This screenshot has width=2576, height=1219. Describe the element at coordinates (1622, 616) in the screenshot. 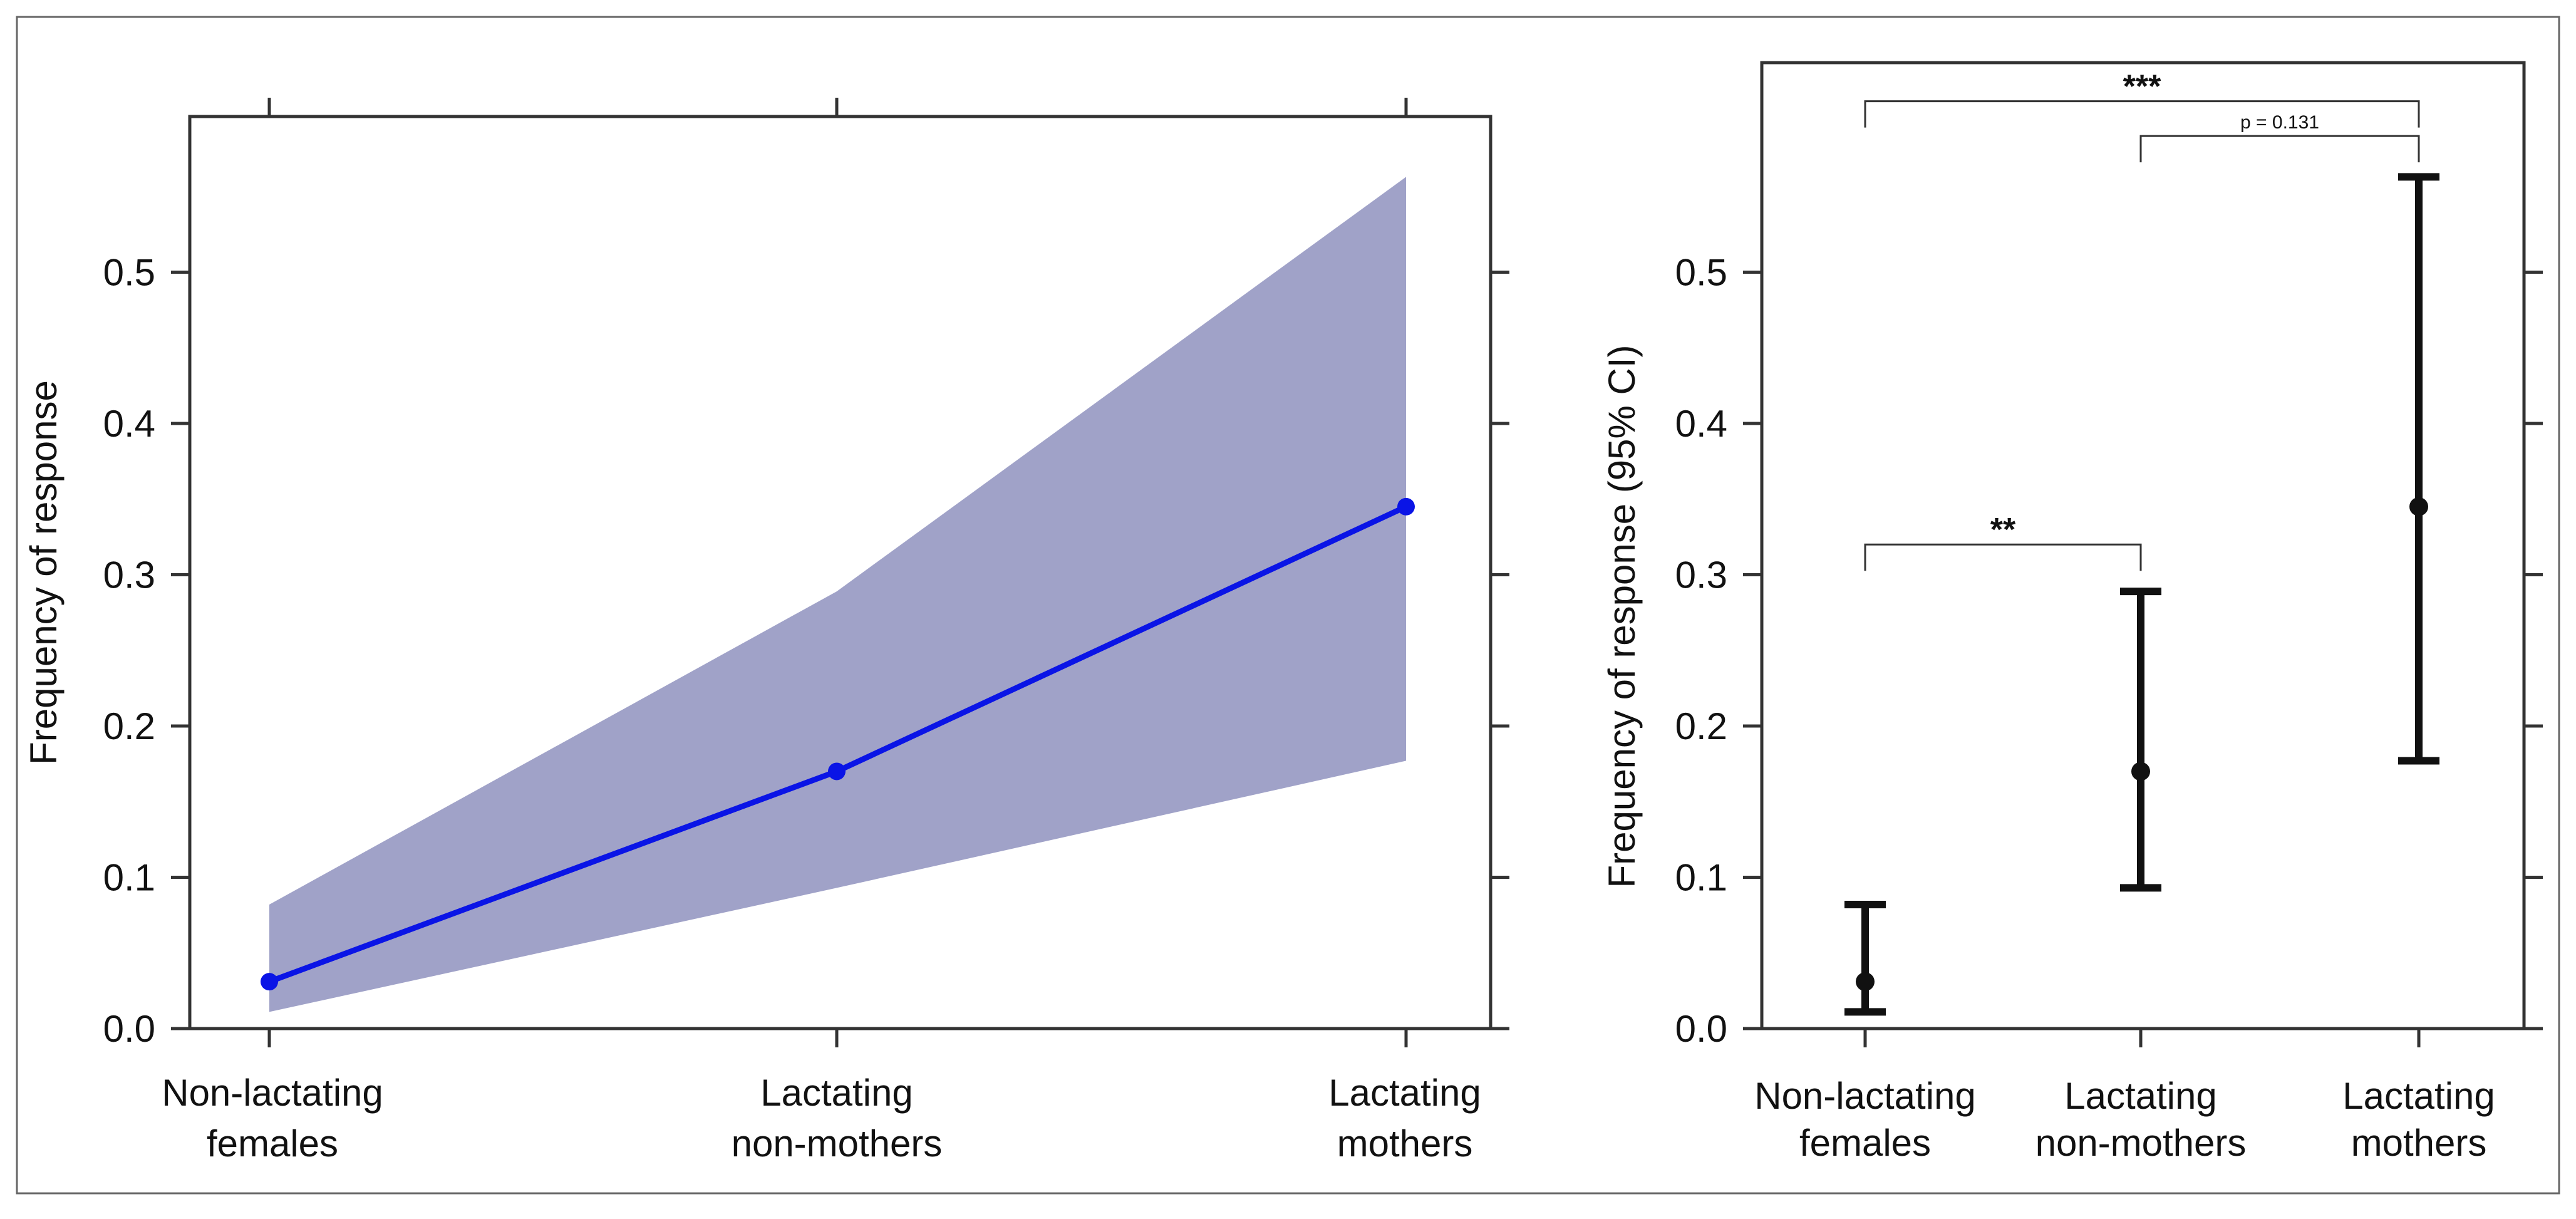

I see `y-axis-title-right: Frequency of response (95% CI)` at that location.